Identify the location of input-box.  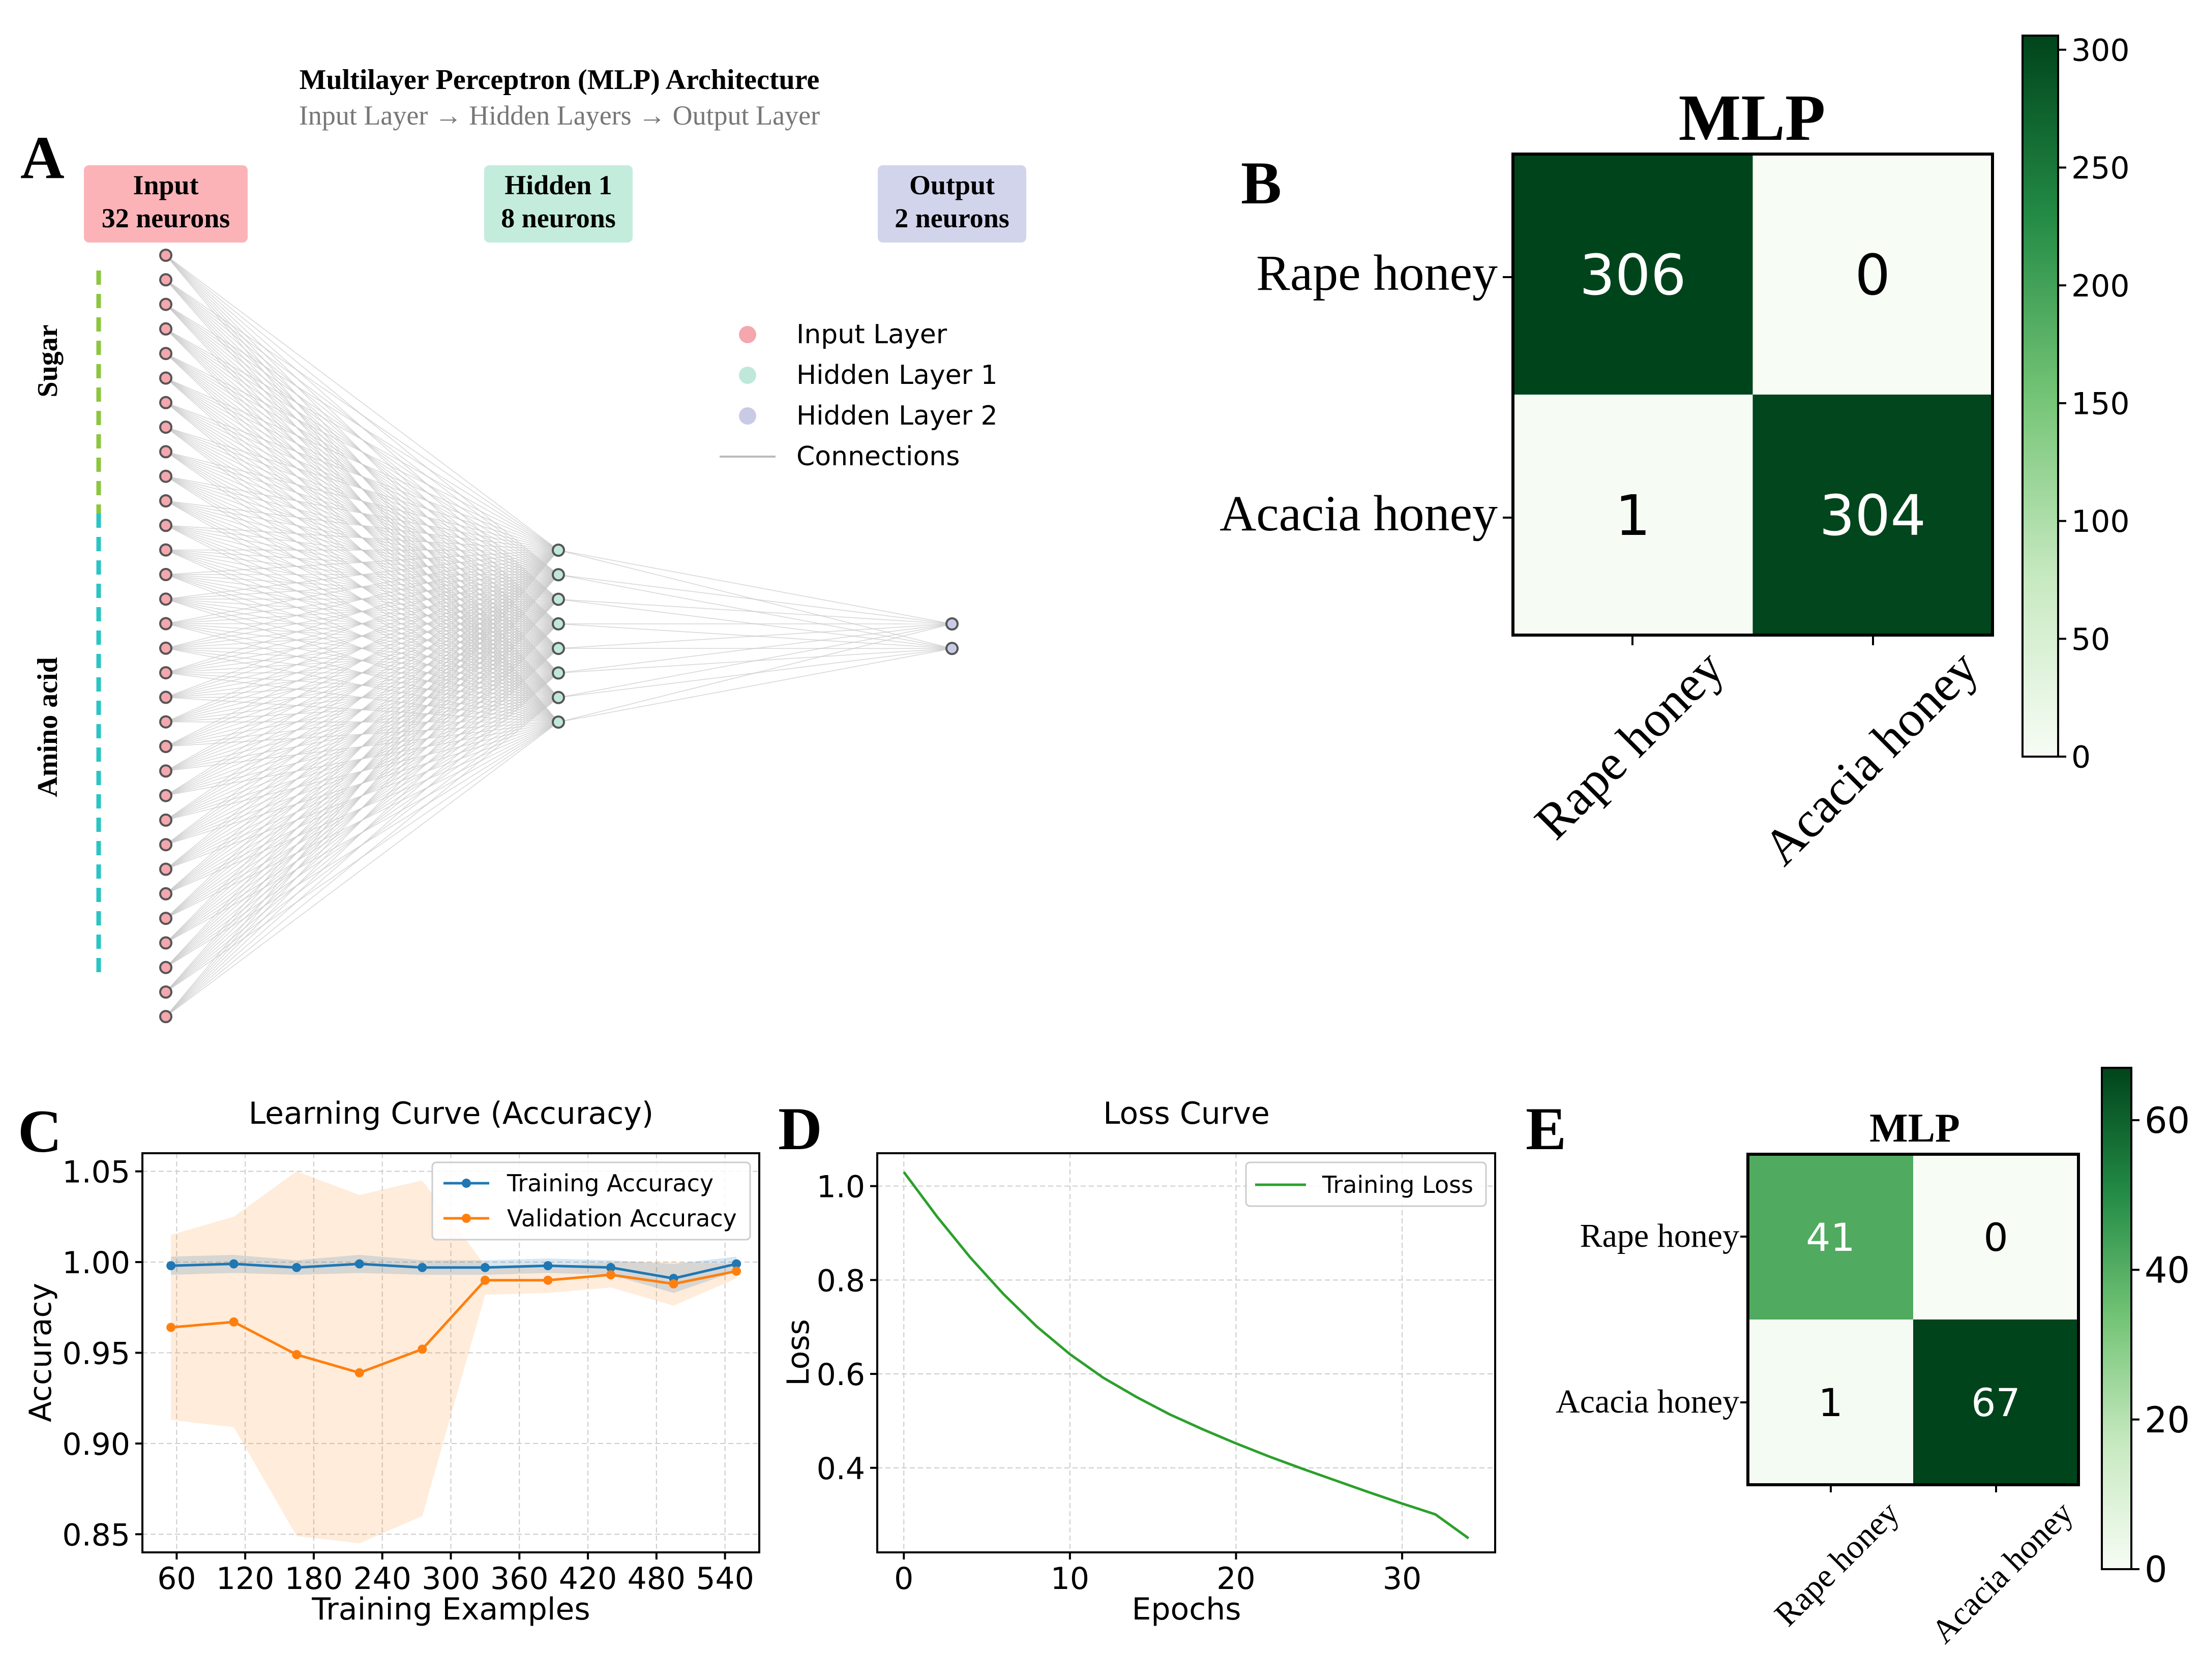
(166, 204).